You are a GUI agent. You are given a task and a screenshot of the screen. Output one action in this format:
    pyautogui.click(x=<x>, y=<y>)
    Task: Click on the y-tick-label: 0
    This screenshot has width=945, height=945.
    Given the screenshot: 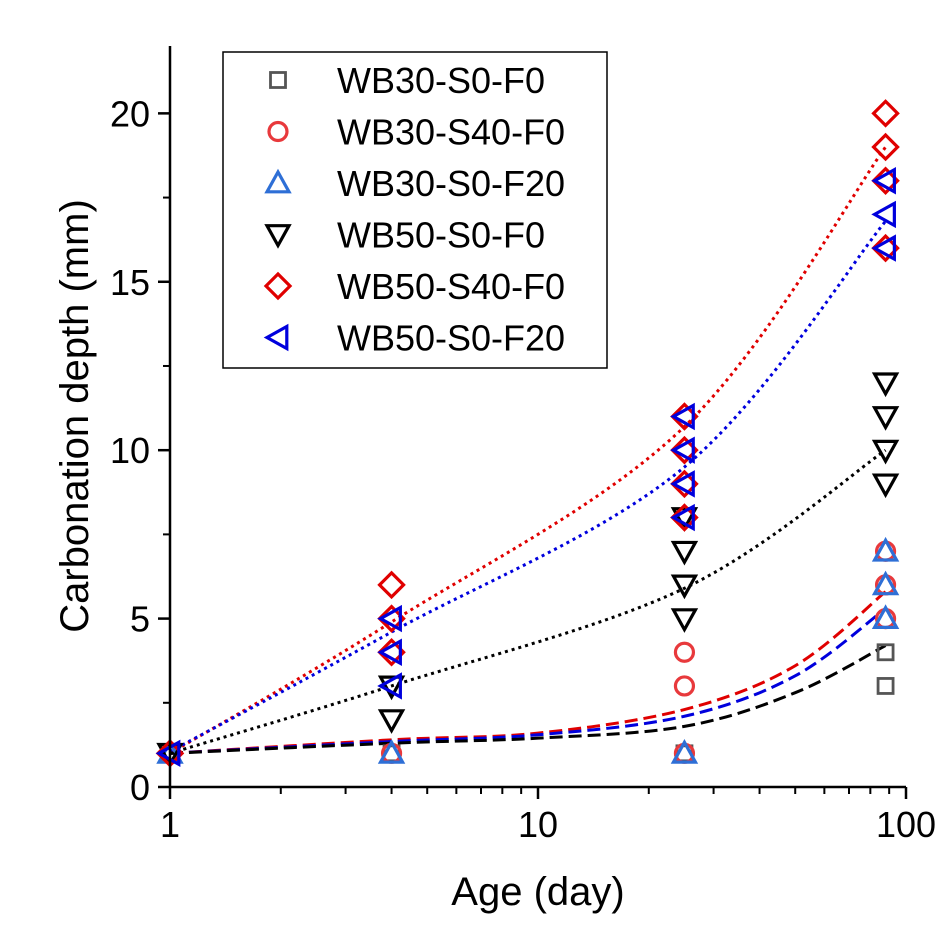 What is the action you would take?
    pyautogui.click(x=140, y=787)
    